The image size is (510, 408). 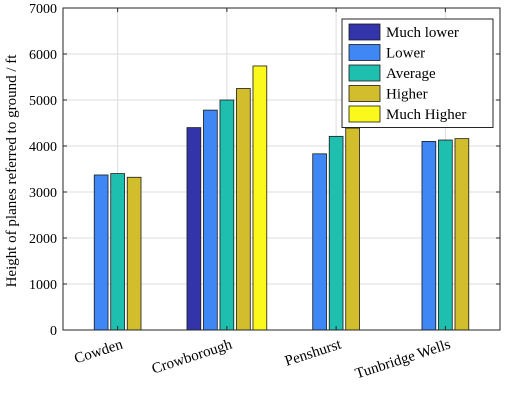 What do you see at coordinates (405, 54) in the screenshot?
I see `legend-label: Lower` at bounding box center [405, 54].